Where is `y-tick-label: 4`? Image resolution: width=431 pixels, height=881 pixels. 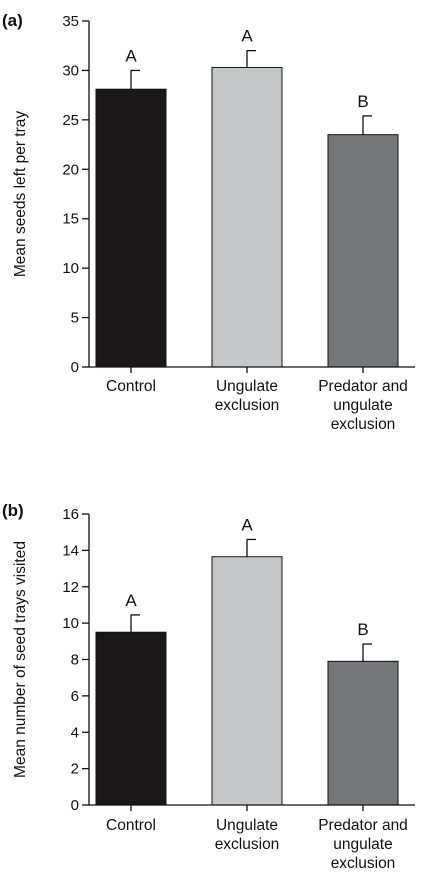 y-tick-label: 4 is located at coordinates (75, 732).